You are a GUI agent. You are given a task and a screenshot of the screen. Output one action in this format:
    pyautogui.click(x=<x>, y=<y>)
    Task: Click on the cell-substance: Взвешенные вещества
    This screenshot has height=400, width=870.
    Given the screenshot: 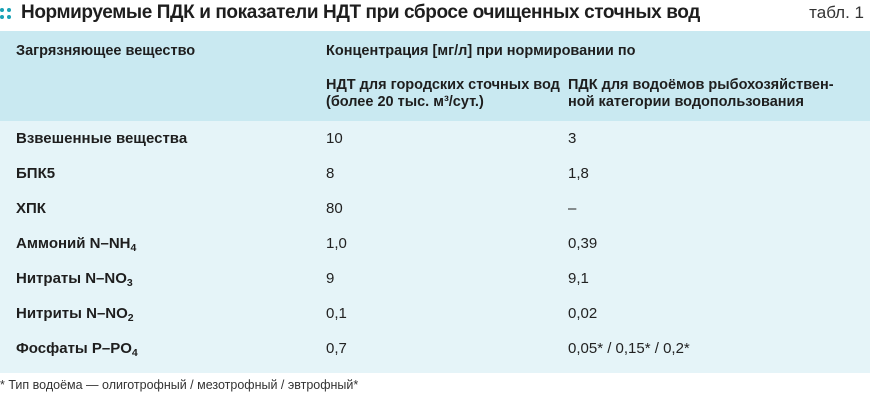 What is the action you would take?
    pyautogui.click(x=102, y=138)
    